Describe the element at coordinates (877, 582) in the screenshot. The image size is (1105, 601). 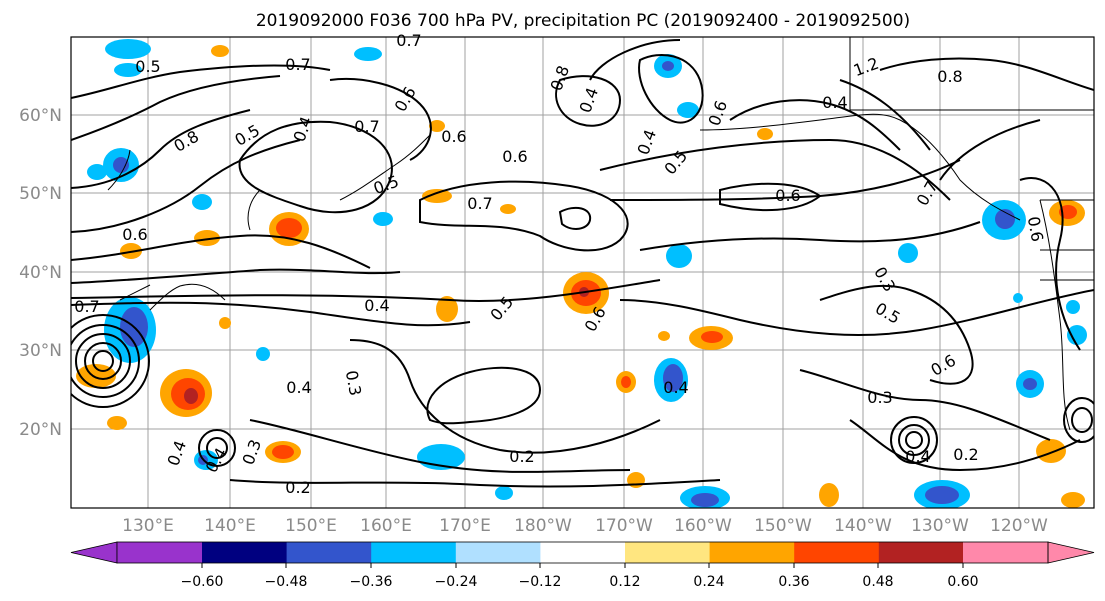
I see `colorbar-tick-label: 0.48` at that location.